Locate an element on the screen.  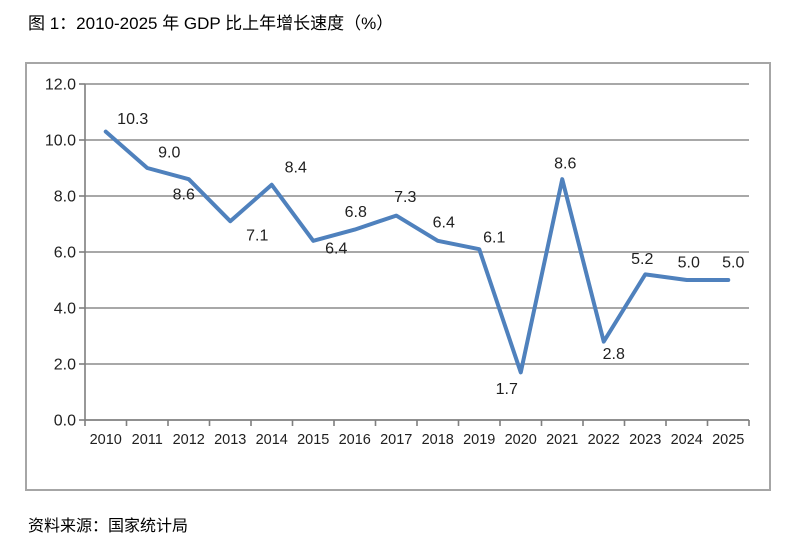
x-tick-label: 2010 is located at coordinates (106, 440).